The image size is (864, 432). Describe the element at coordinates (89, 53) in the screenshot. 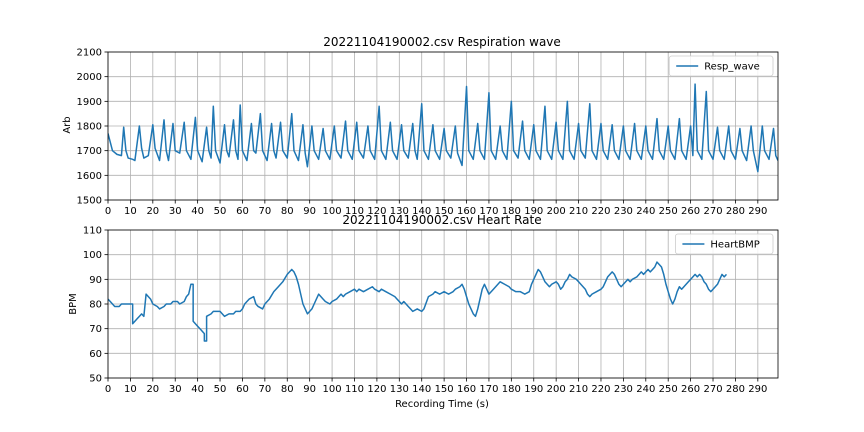

I see `y-tick-label: 2100` at that location.